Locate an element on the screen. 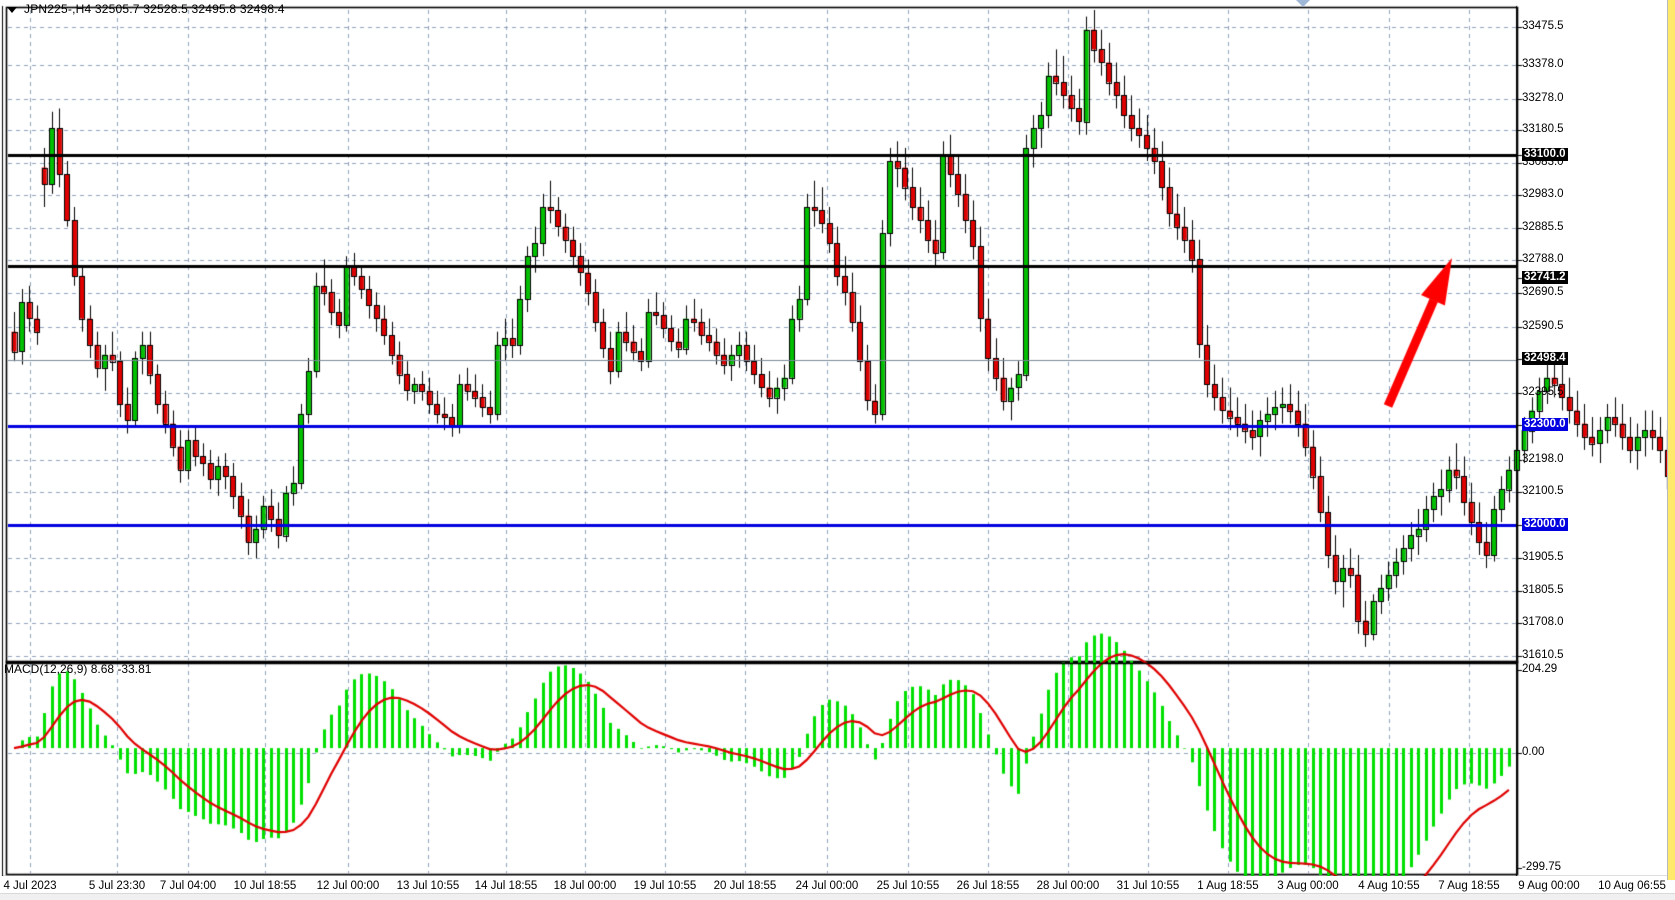  time-axis-label: 13 Jul 10:55 is located at coordinates (428, 886).